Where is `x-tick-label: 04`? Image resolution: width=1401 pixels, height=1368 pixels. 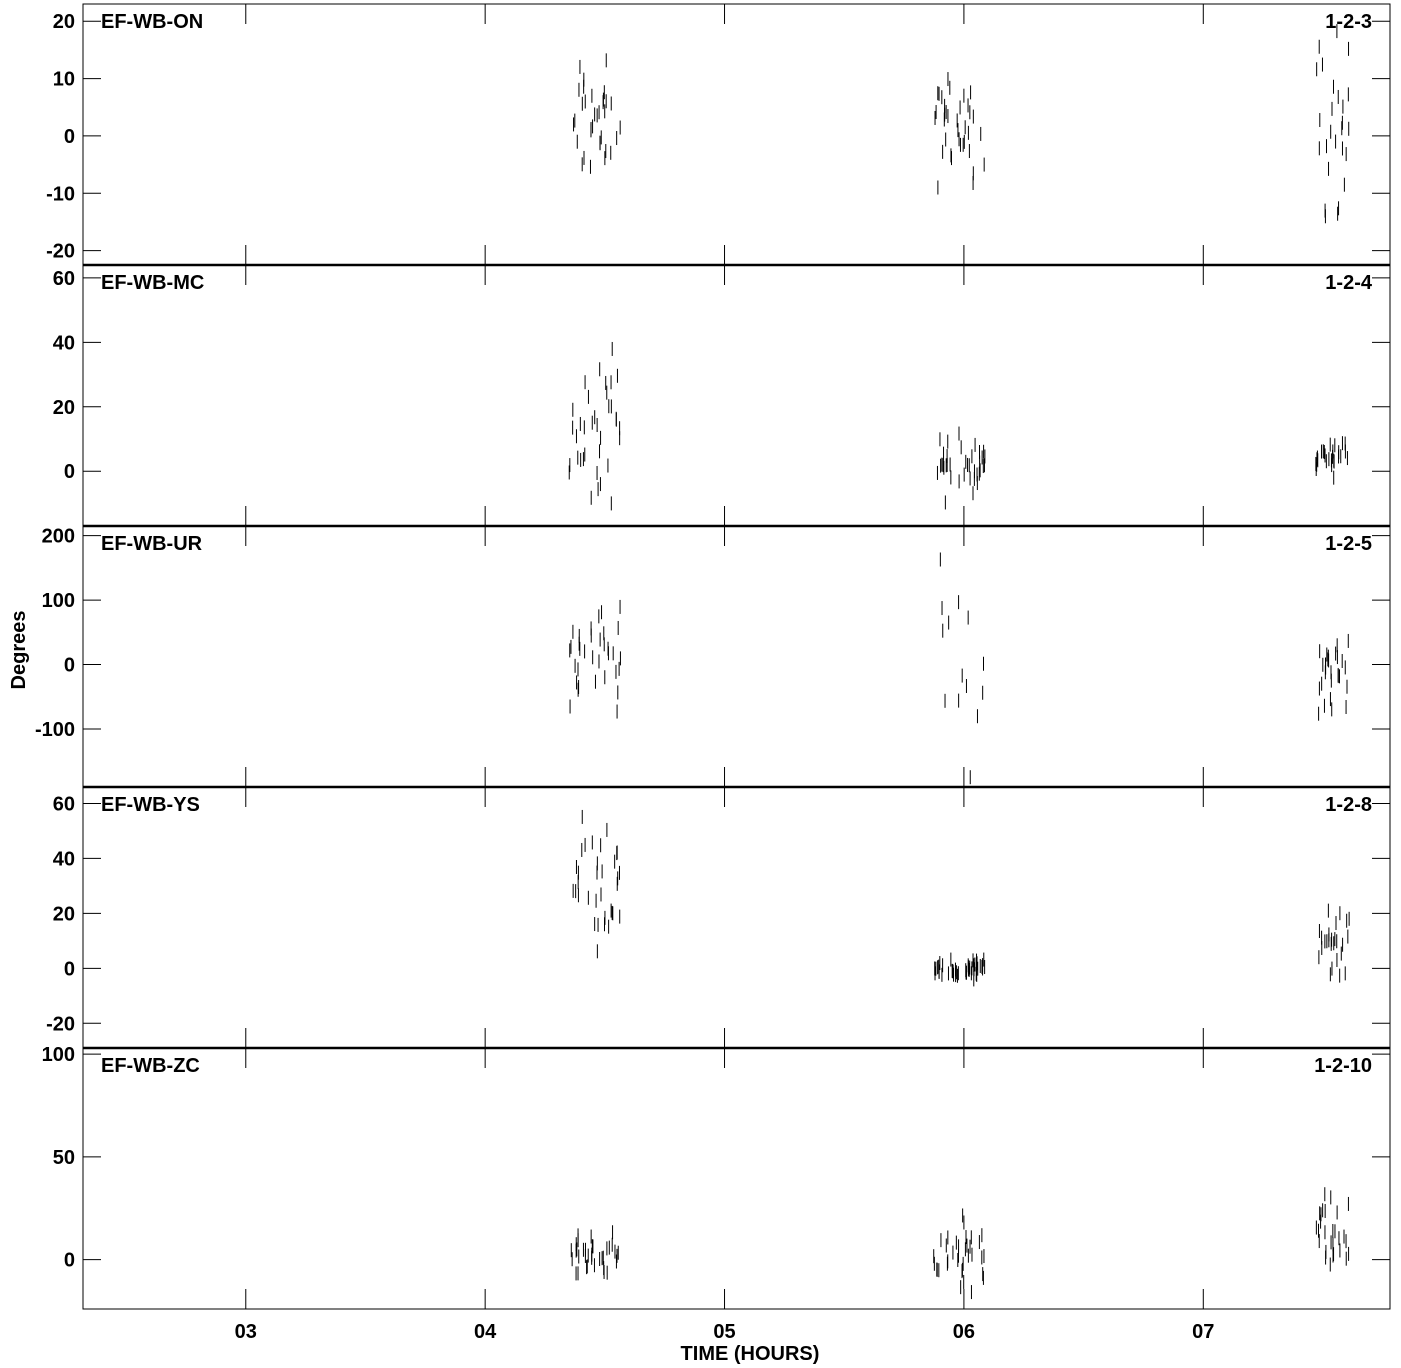 x-tick-label: 04 is located at coordinates (485, 1332).